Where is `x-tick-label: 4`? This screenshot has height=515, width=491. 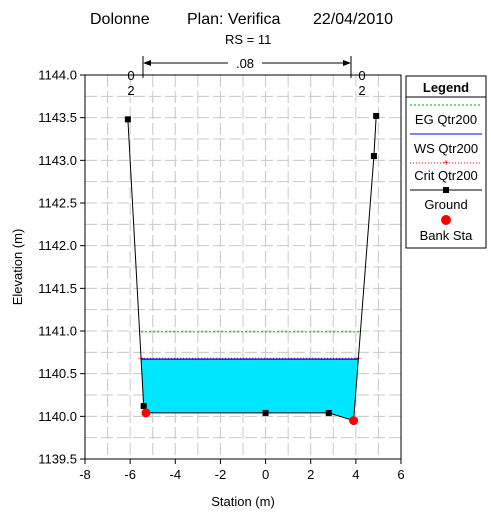 x-tick-label: 4 is located at coordinates (355, 474).